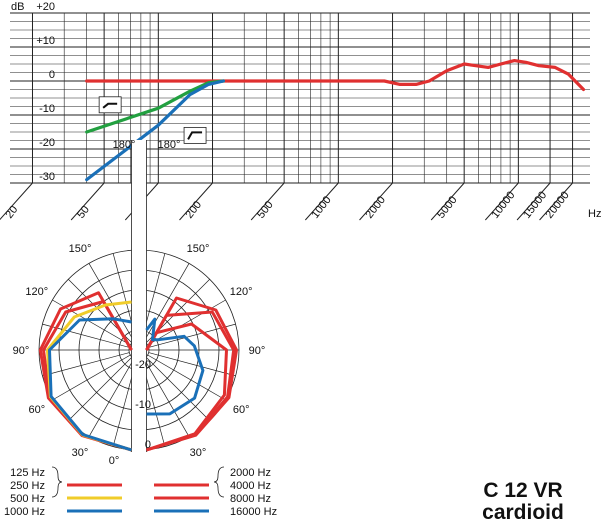 Image resolution: width=611 pixels, height=529 pixels. Describe the element at coordinates (17, 7) in the screenshot. I see `y-axis-unit-label: dB` at that location.